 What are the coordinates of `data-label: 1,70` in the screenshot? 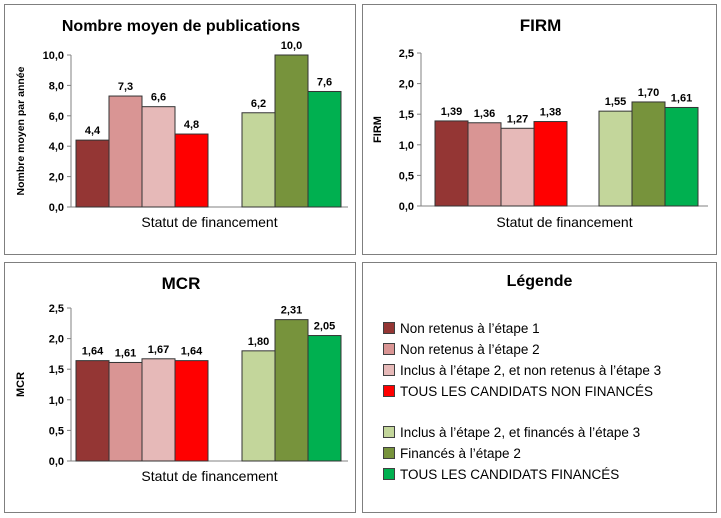 It's located at (648, 93).